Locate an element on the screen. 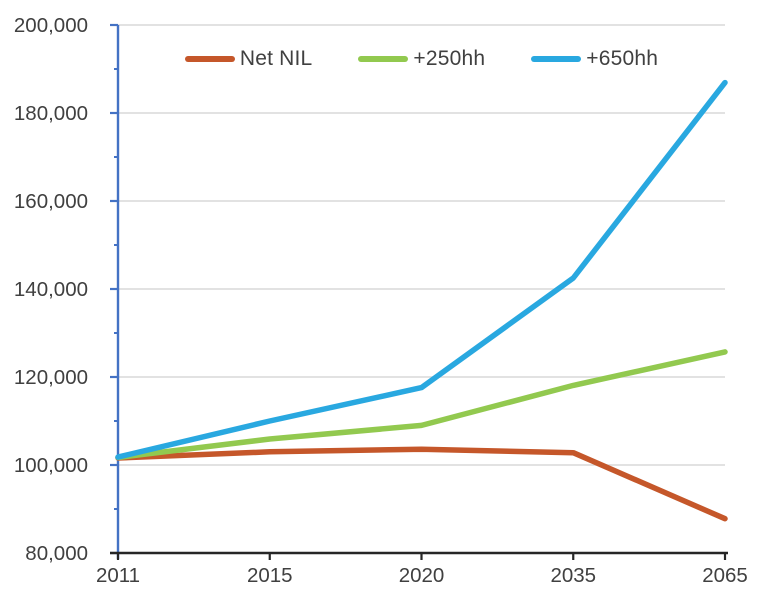 This screenshot has width=768, height=600. x-tick-label: 2011 is located at coordinates (118, 575).